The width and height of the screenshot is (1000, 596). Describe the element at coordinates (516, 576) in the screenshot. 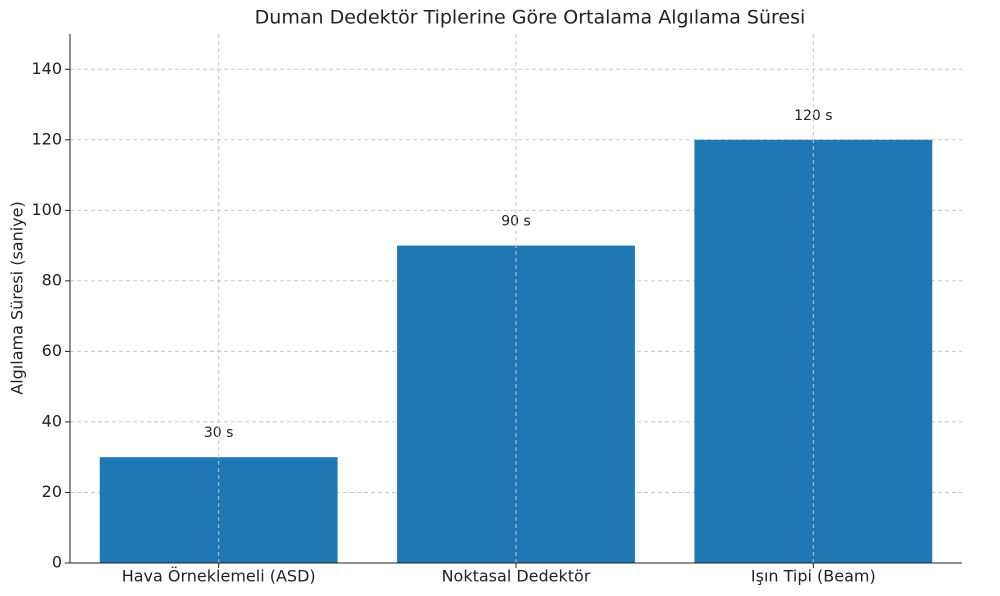

I see `x-tick-label: Noktasal Dedektör` at that location.